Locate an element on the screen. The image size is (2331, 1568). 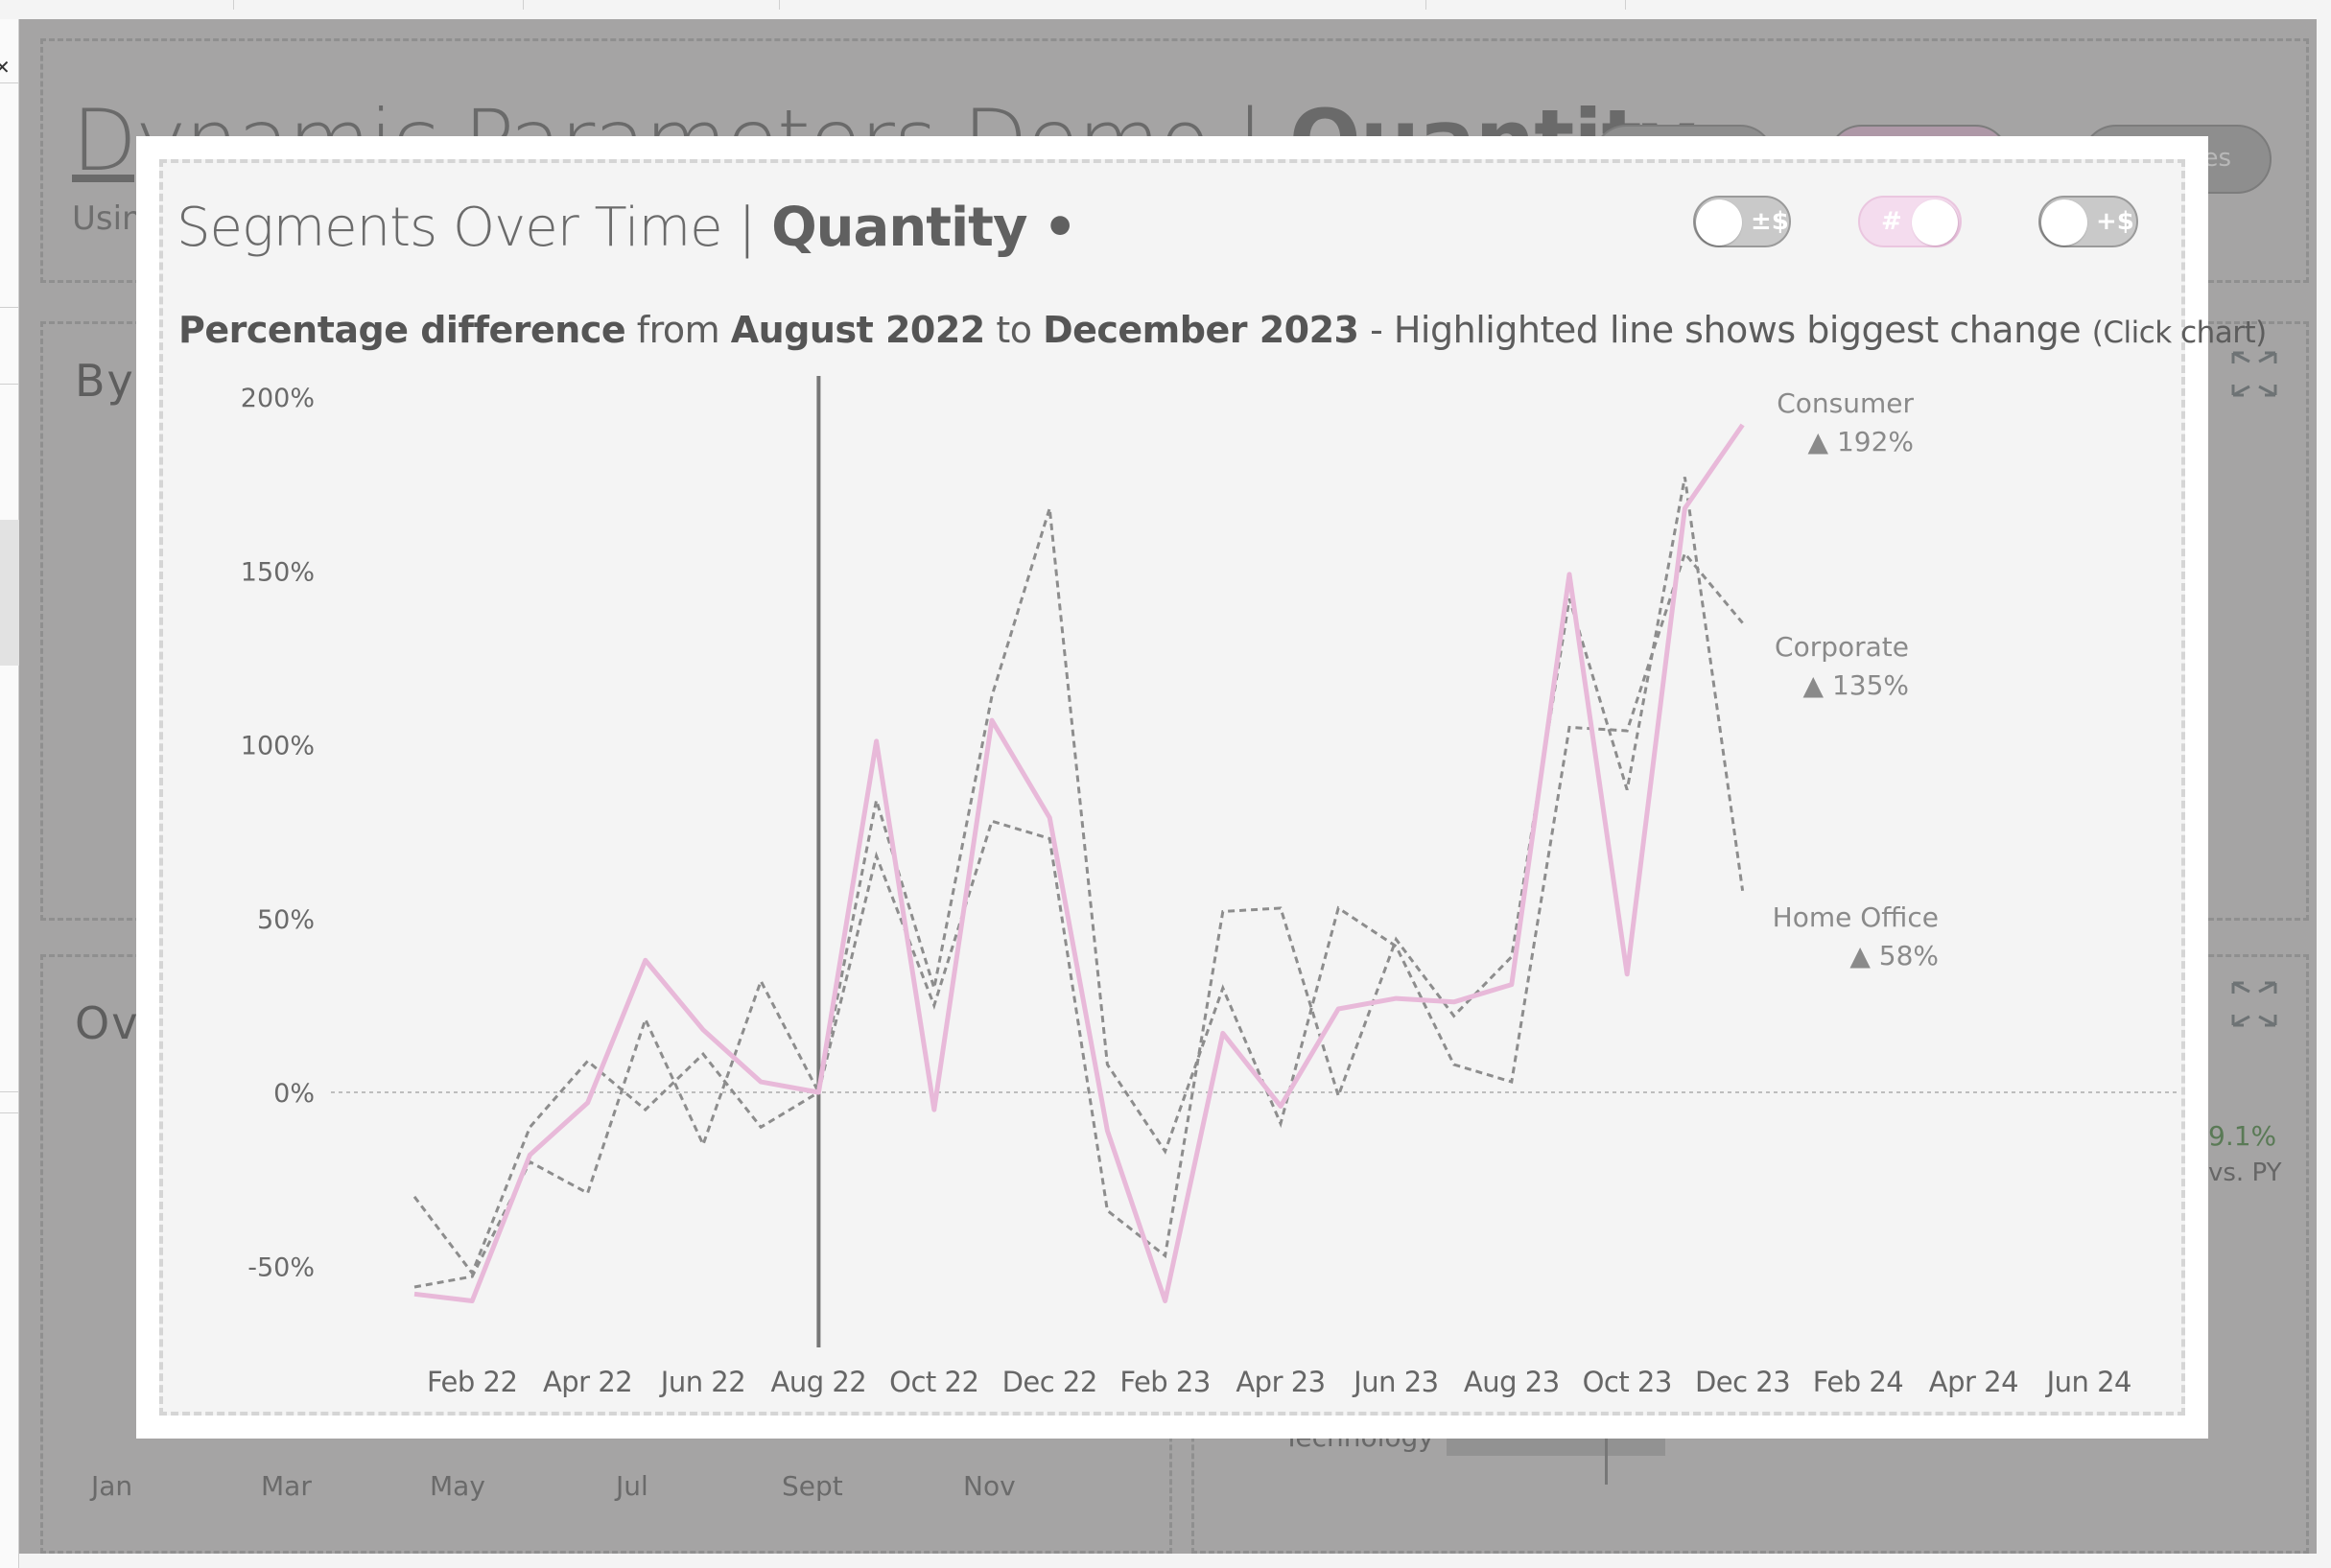
subtitle-text: to is located at coordinates (1014, 330).